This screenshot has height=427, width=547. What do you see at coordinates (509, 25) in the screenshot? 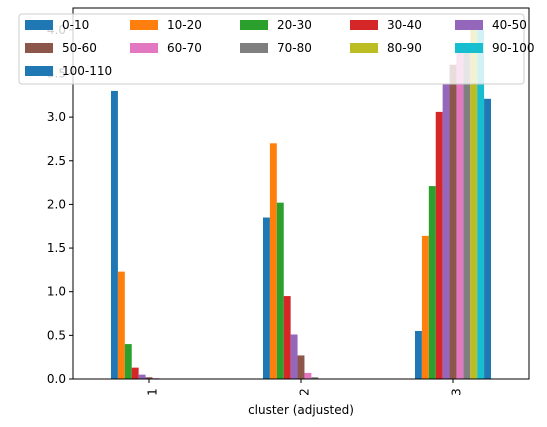
I see `legend-label: 40-50` at bounding box center [509, 25].